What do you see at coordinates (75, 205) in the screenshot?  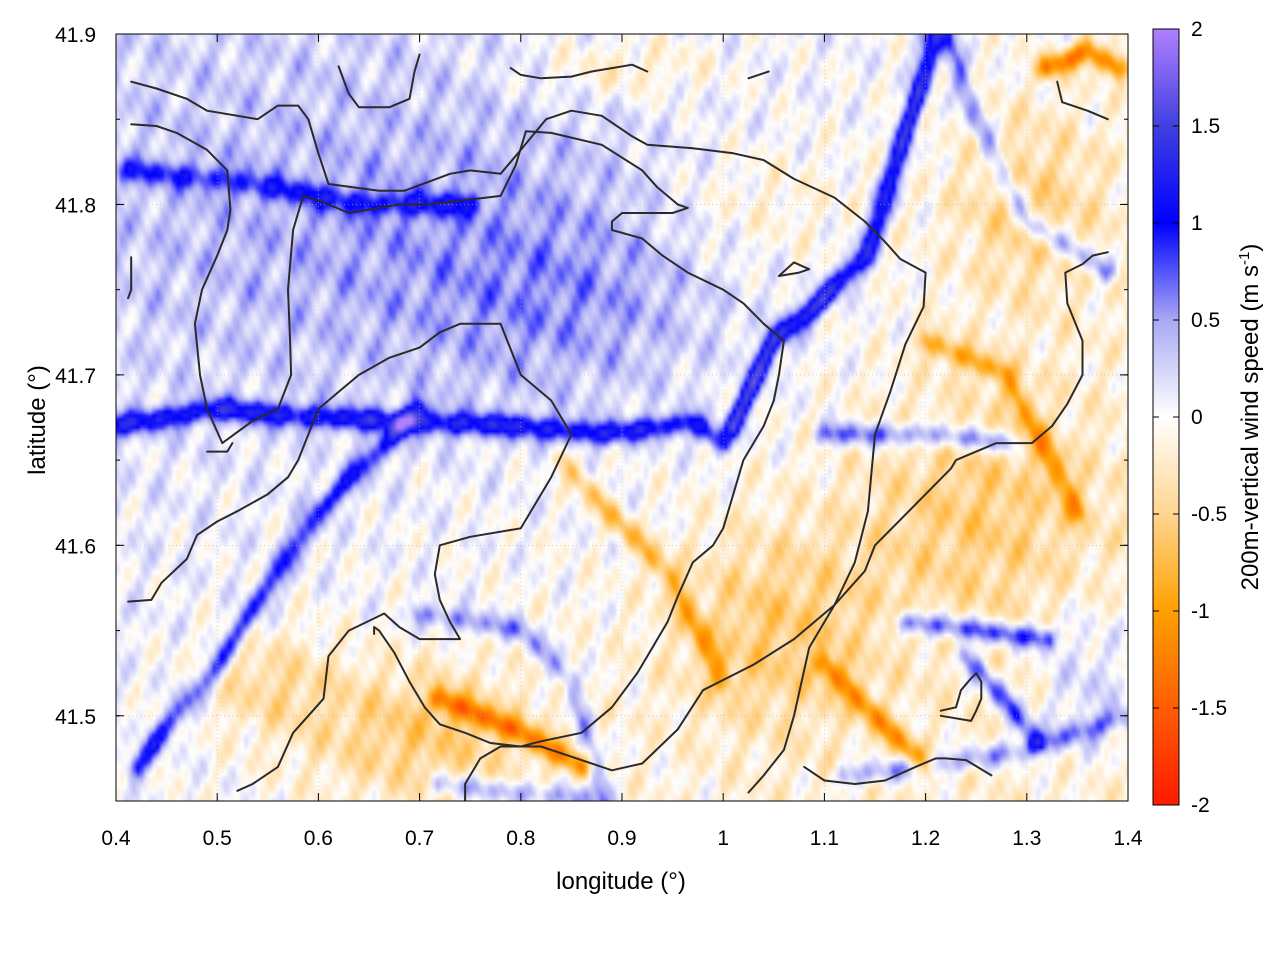 I see `y-tick-label: 41.8` at bounding box center [75, 205].